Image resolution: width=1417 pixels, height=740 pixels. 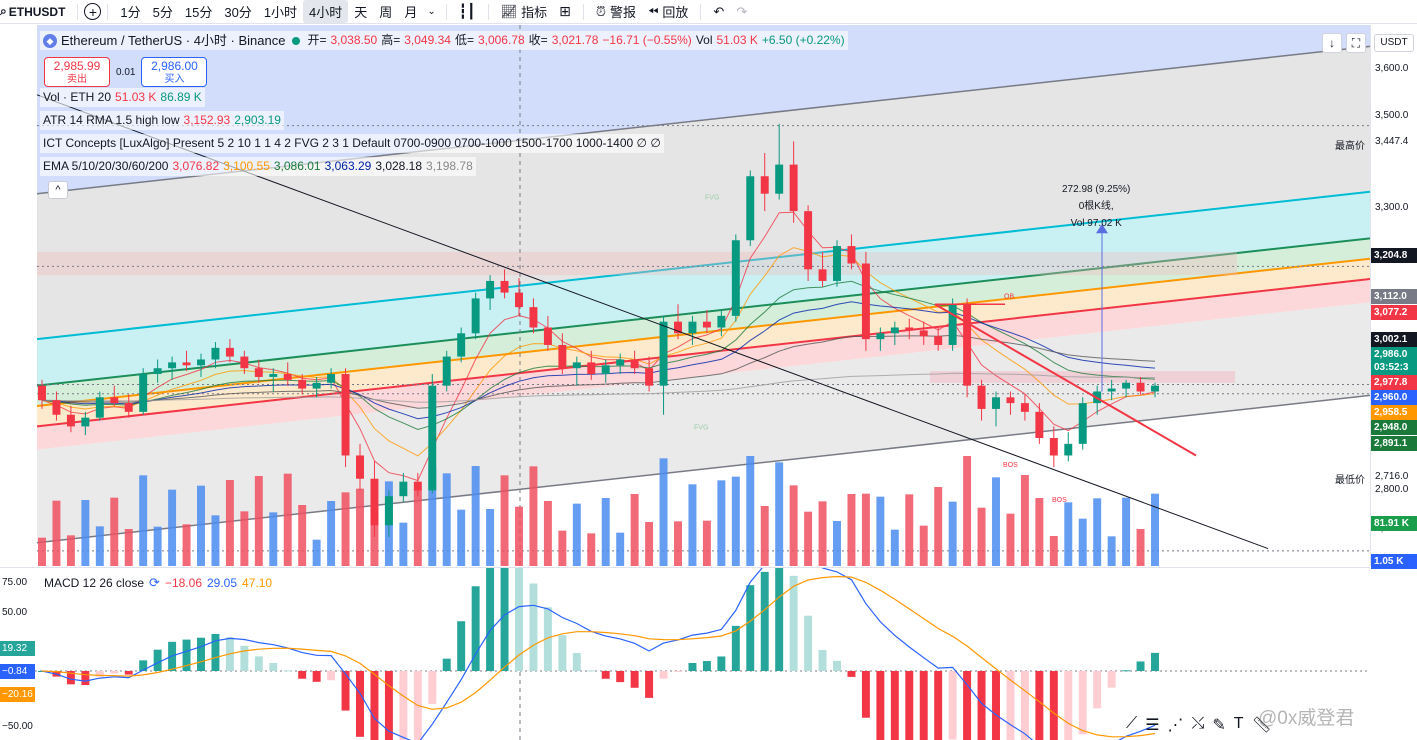 I want to click on price-tag: 3,077.2, so click(x=1394, y=312).